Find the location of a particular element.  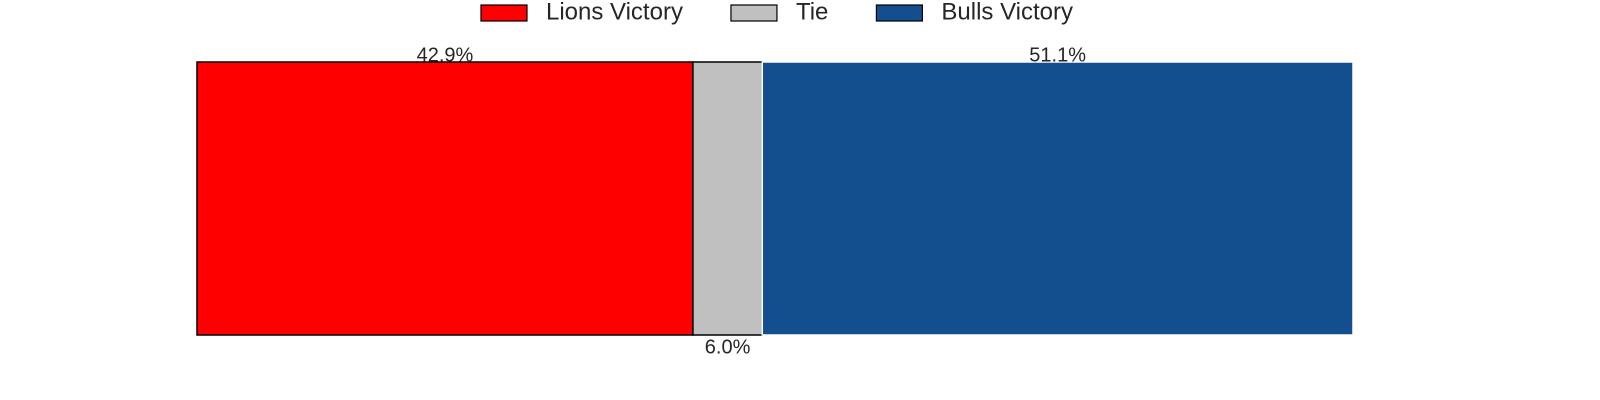

value-label: 51.1% is located at coordinates (1057, 55).